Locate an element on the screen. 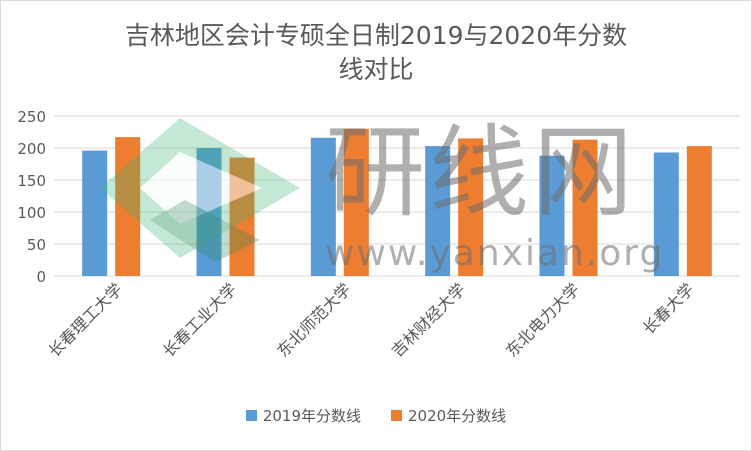  chart-title-line1: 吉林地区会计专硕全日制2019与2020年分数 is located at coordinates (376, 35).